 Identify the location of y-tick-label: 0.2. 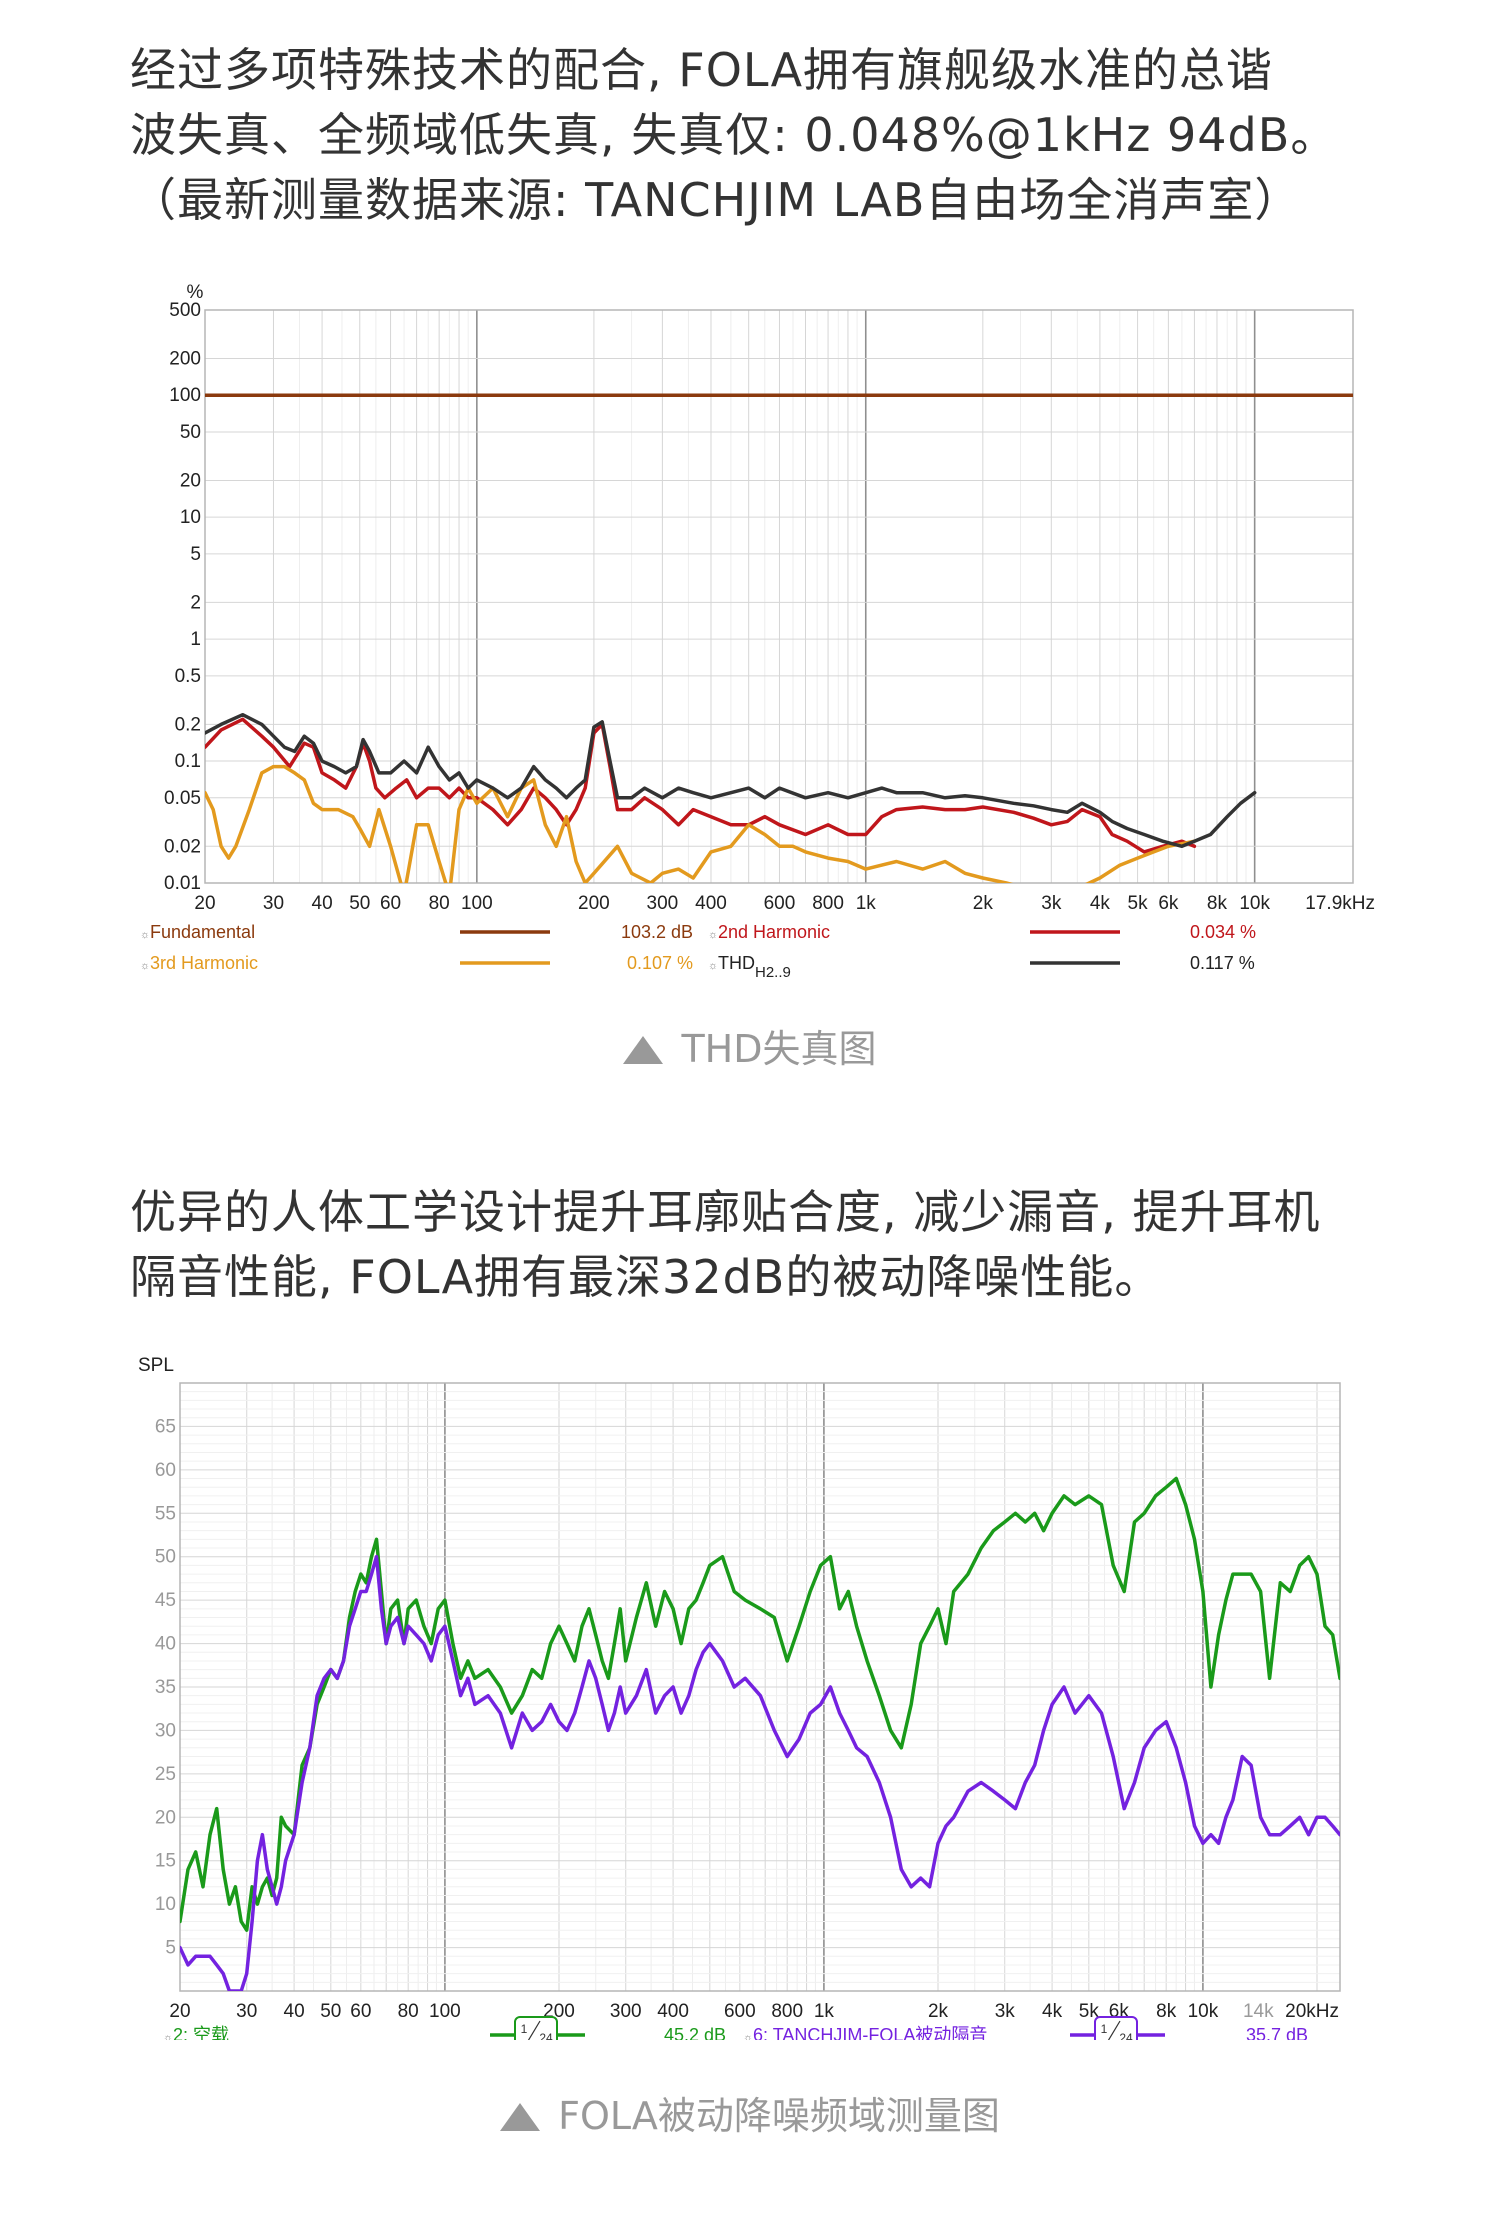
(188, 724).